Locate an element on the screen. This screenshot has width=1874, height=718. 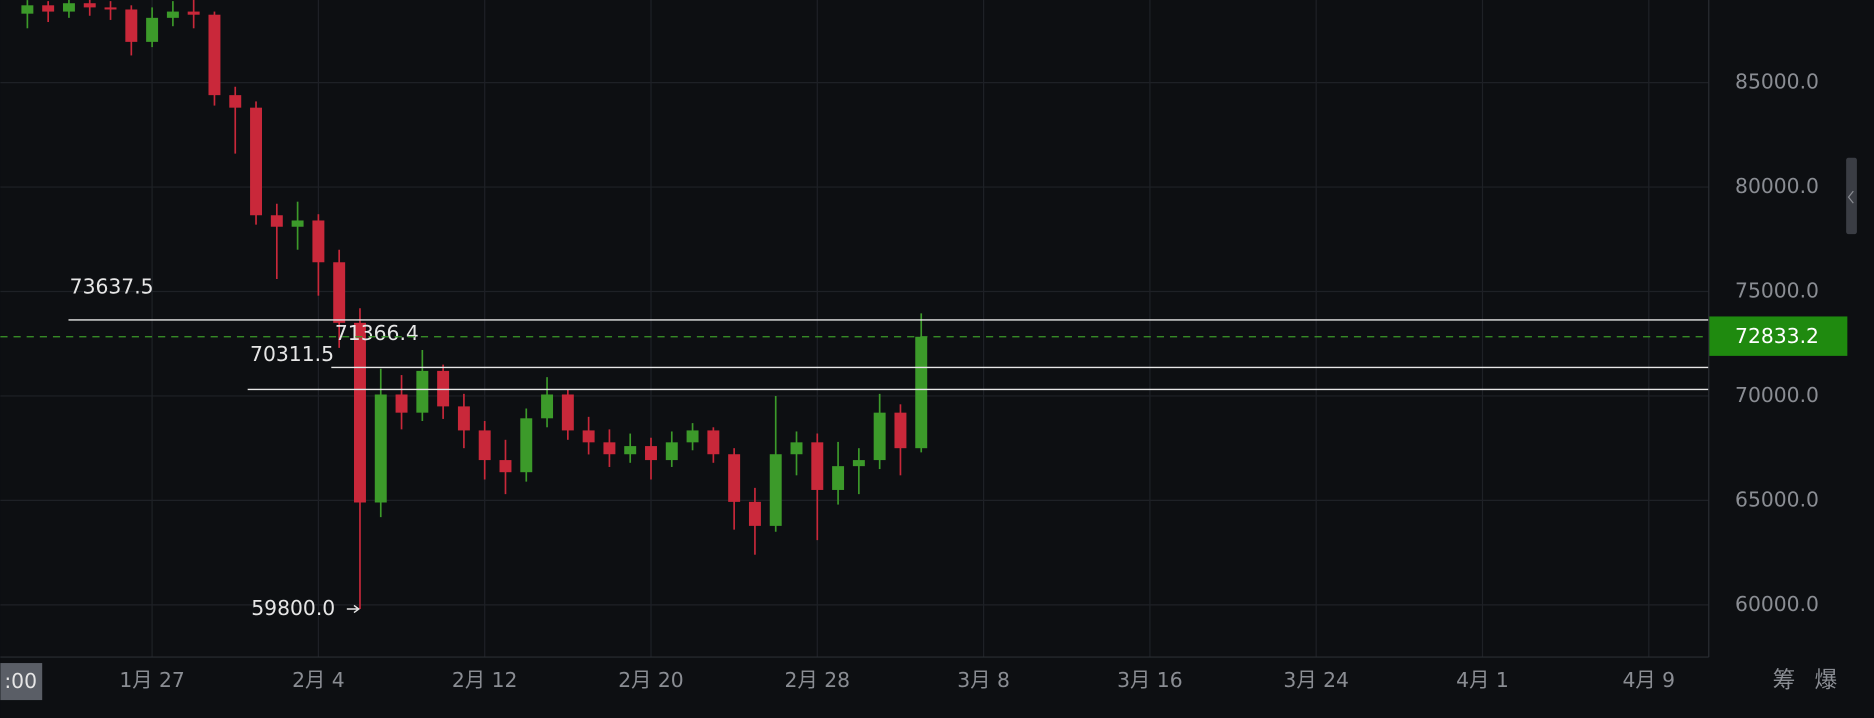
x-tick-label: 4月 1 is located at coordinates (1482, 680).